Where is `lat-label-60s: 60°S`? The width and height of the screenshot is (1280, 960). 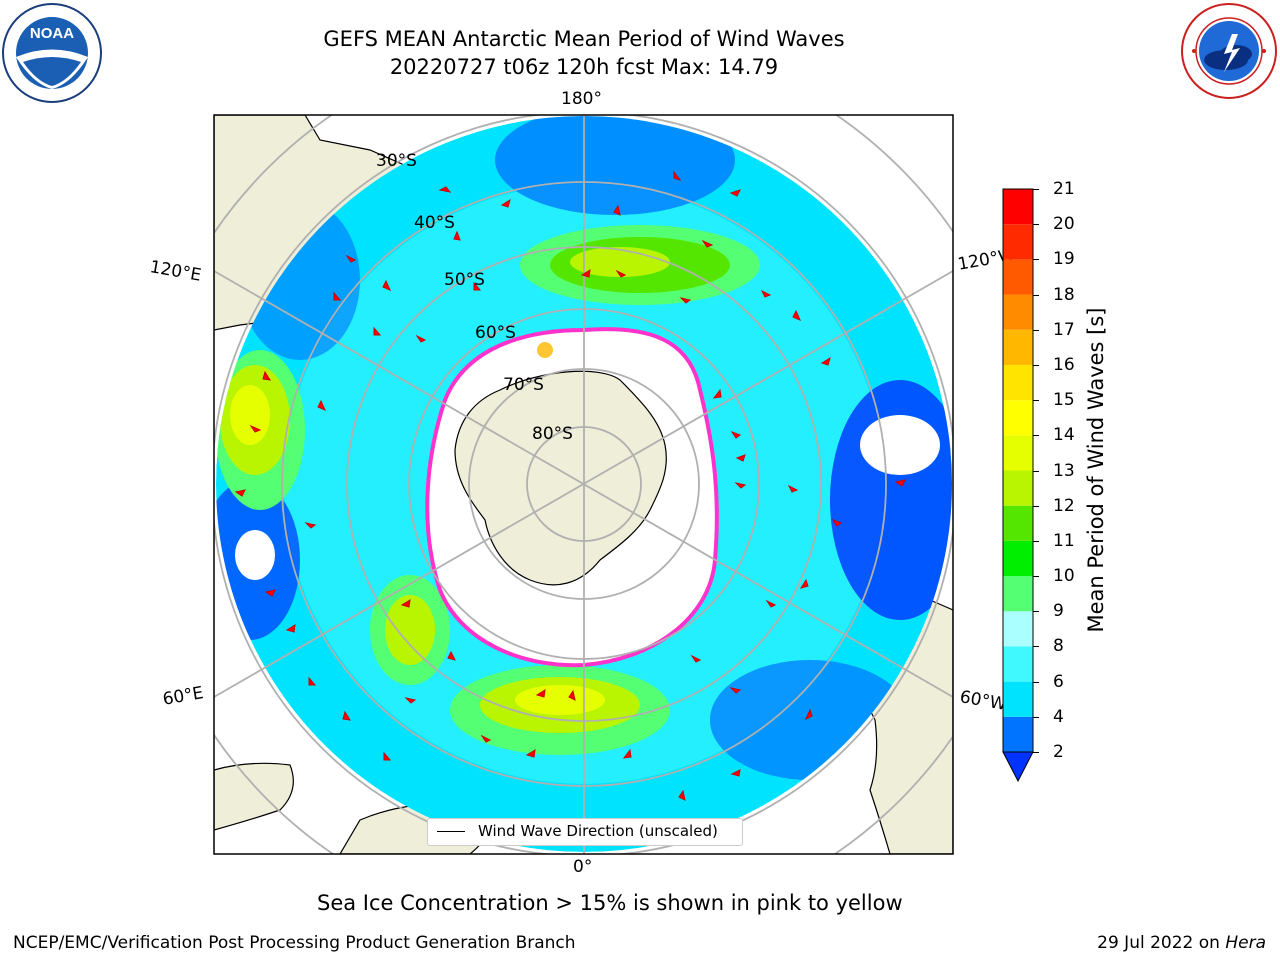 lat-label-60s: 60°S is located at coordinates (495, 333).